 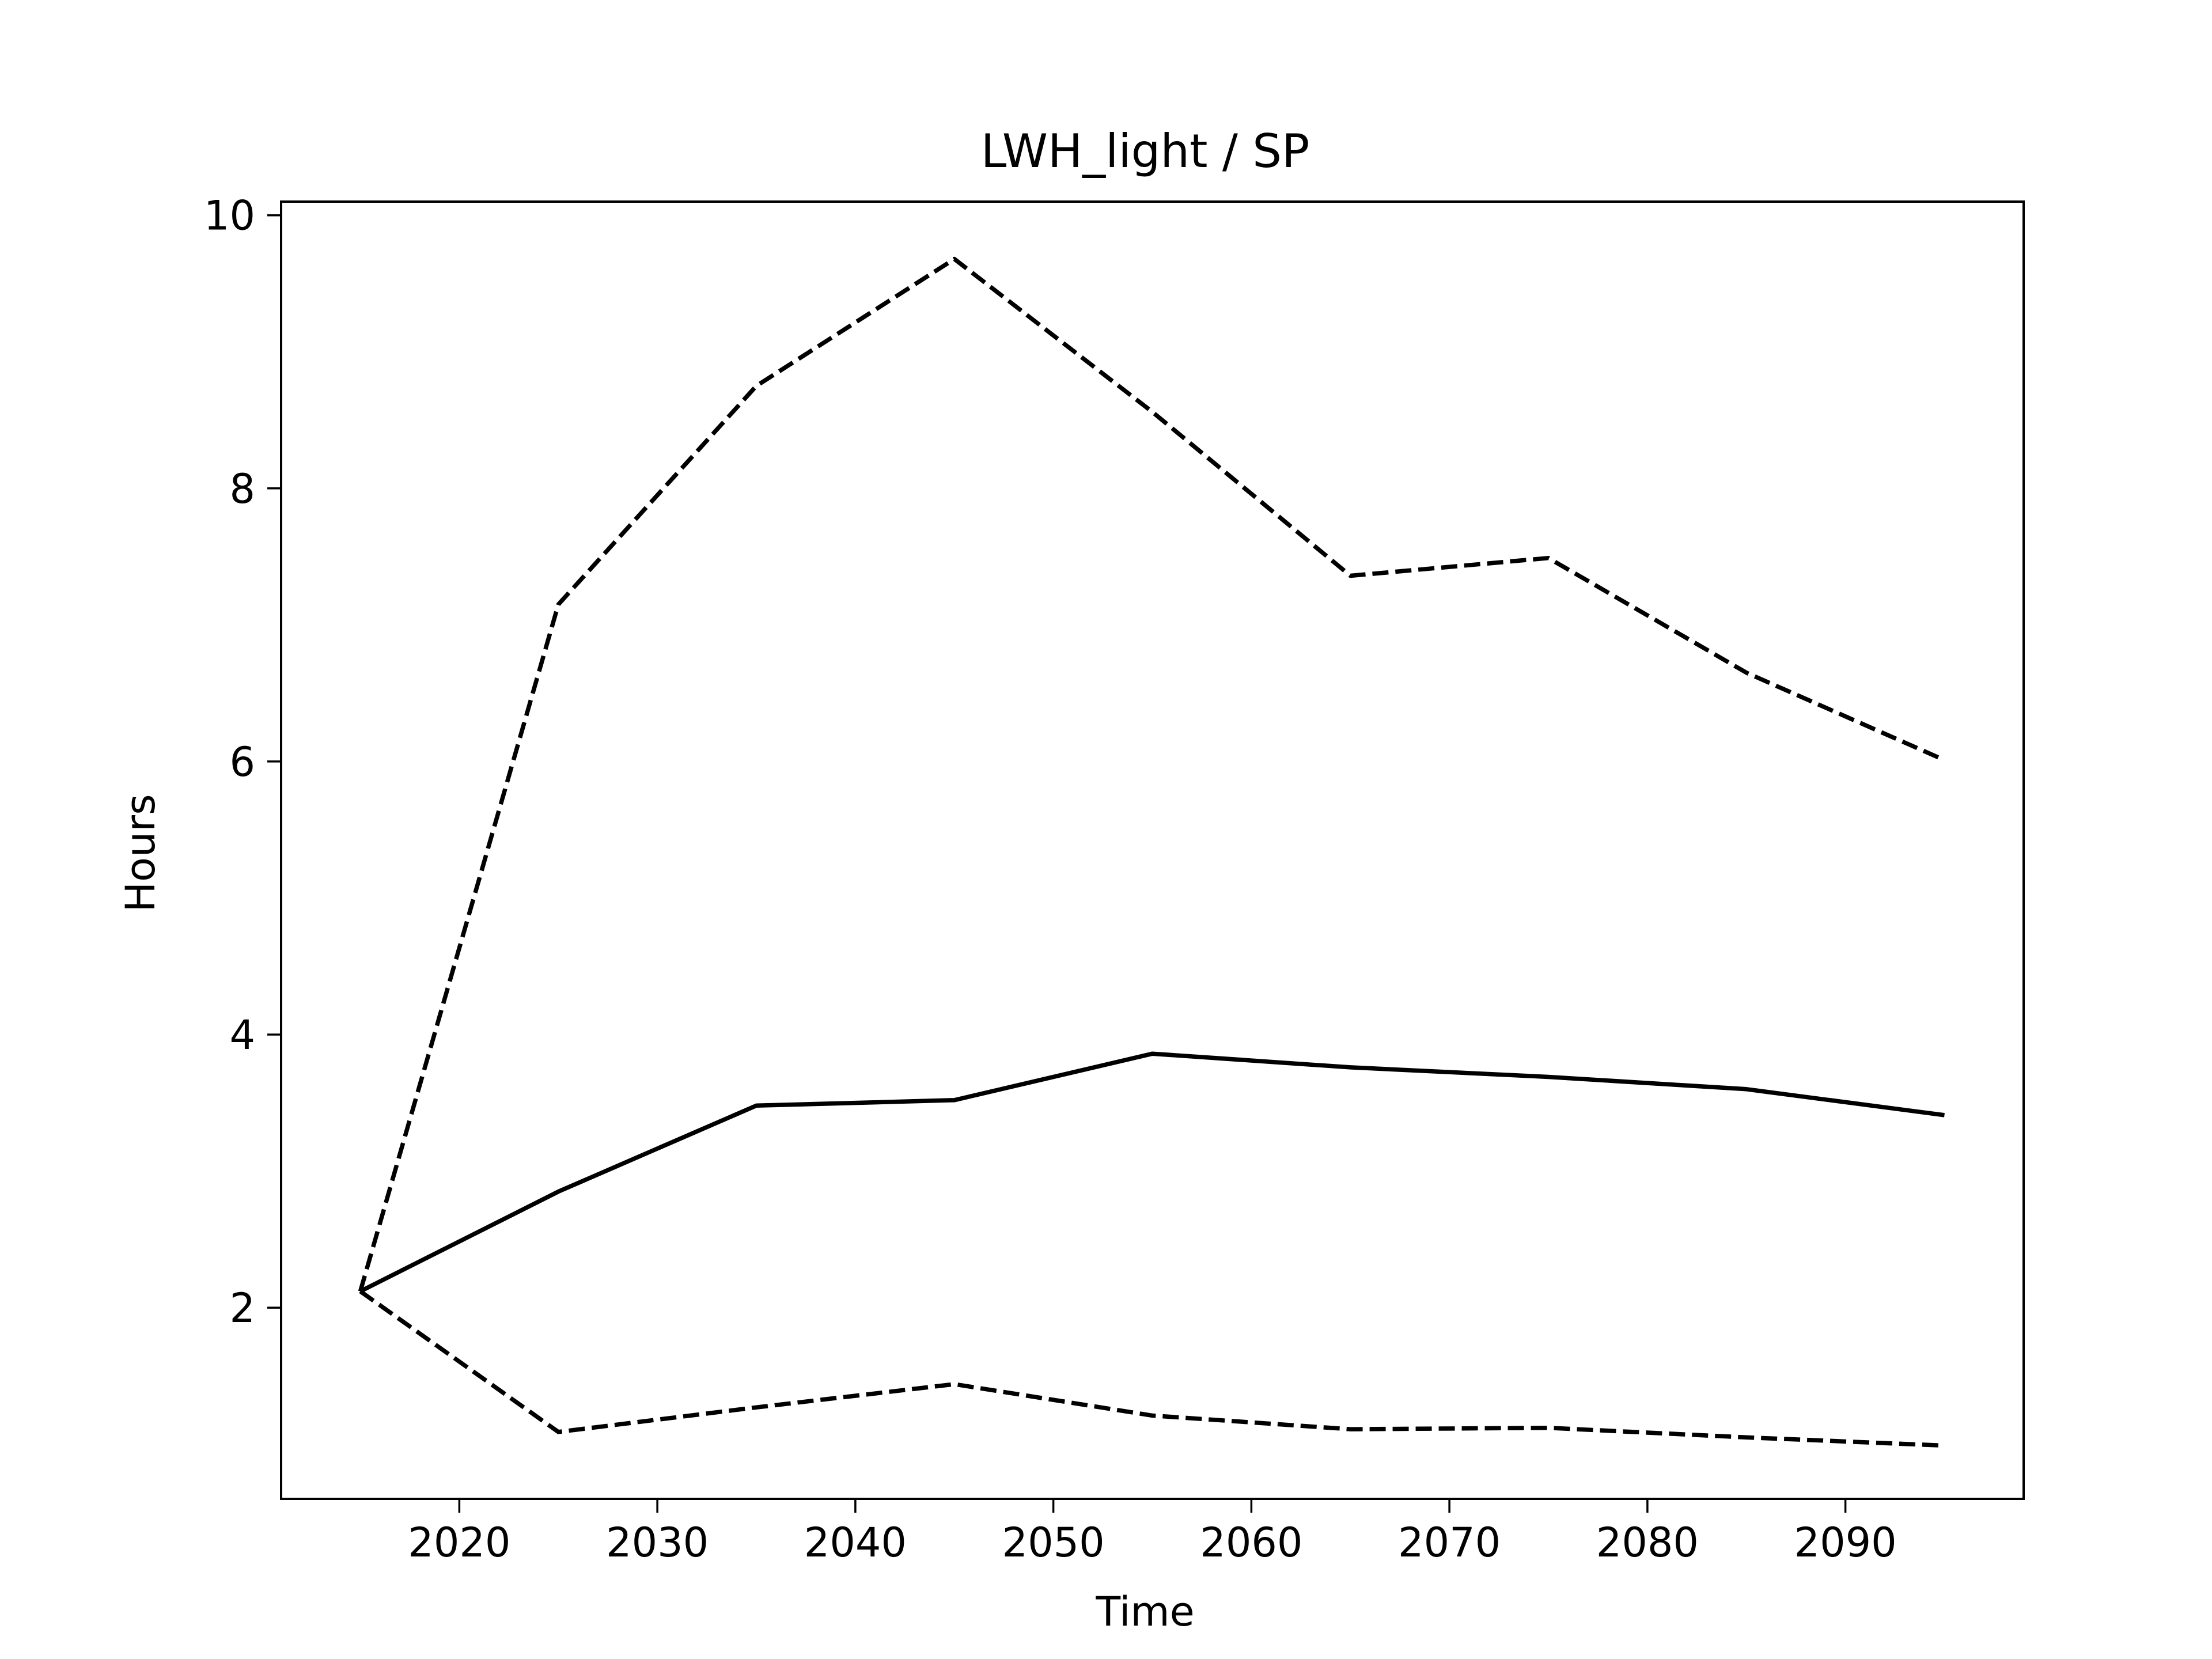 I want to click on x-tick-label-2050: 2050, so click(x=1053, y=1542).